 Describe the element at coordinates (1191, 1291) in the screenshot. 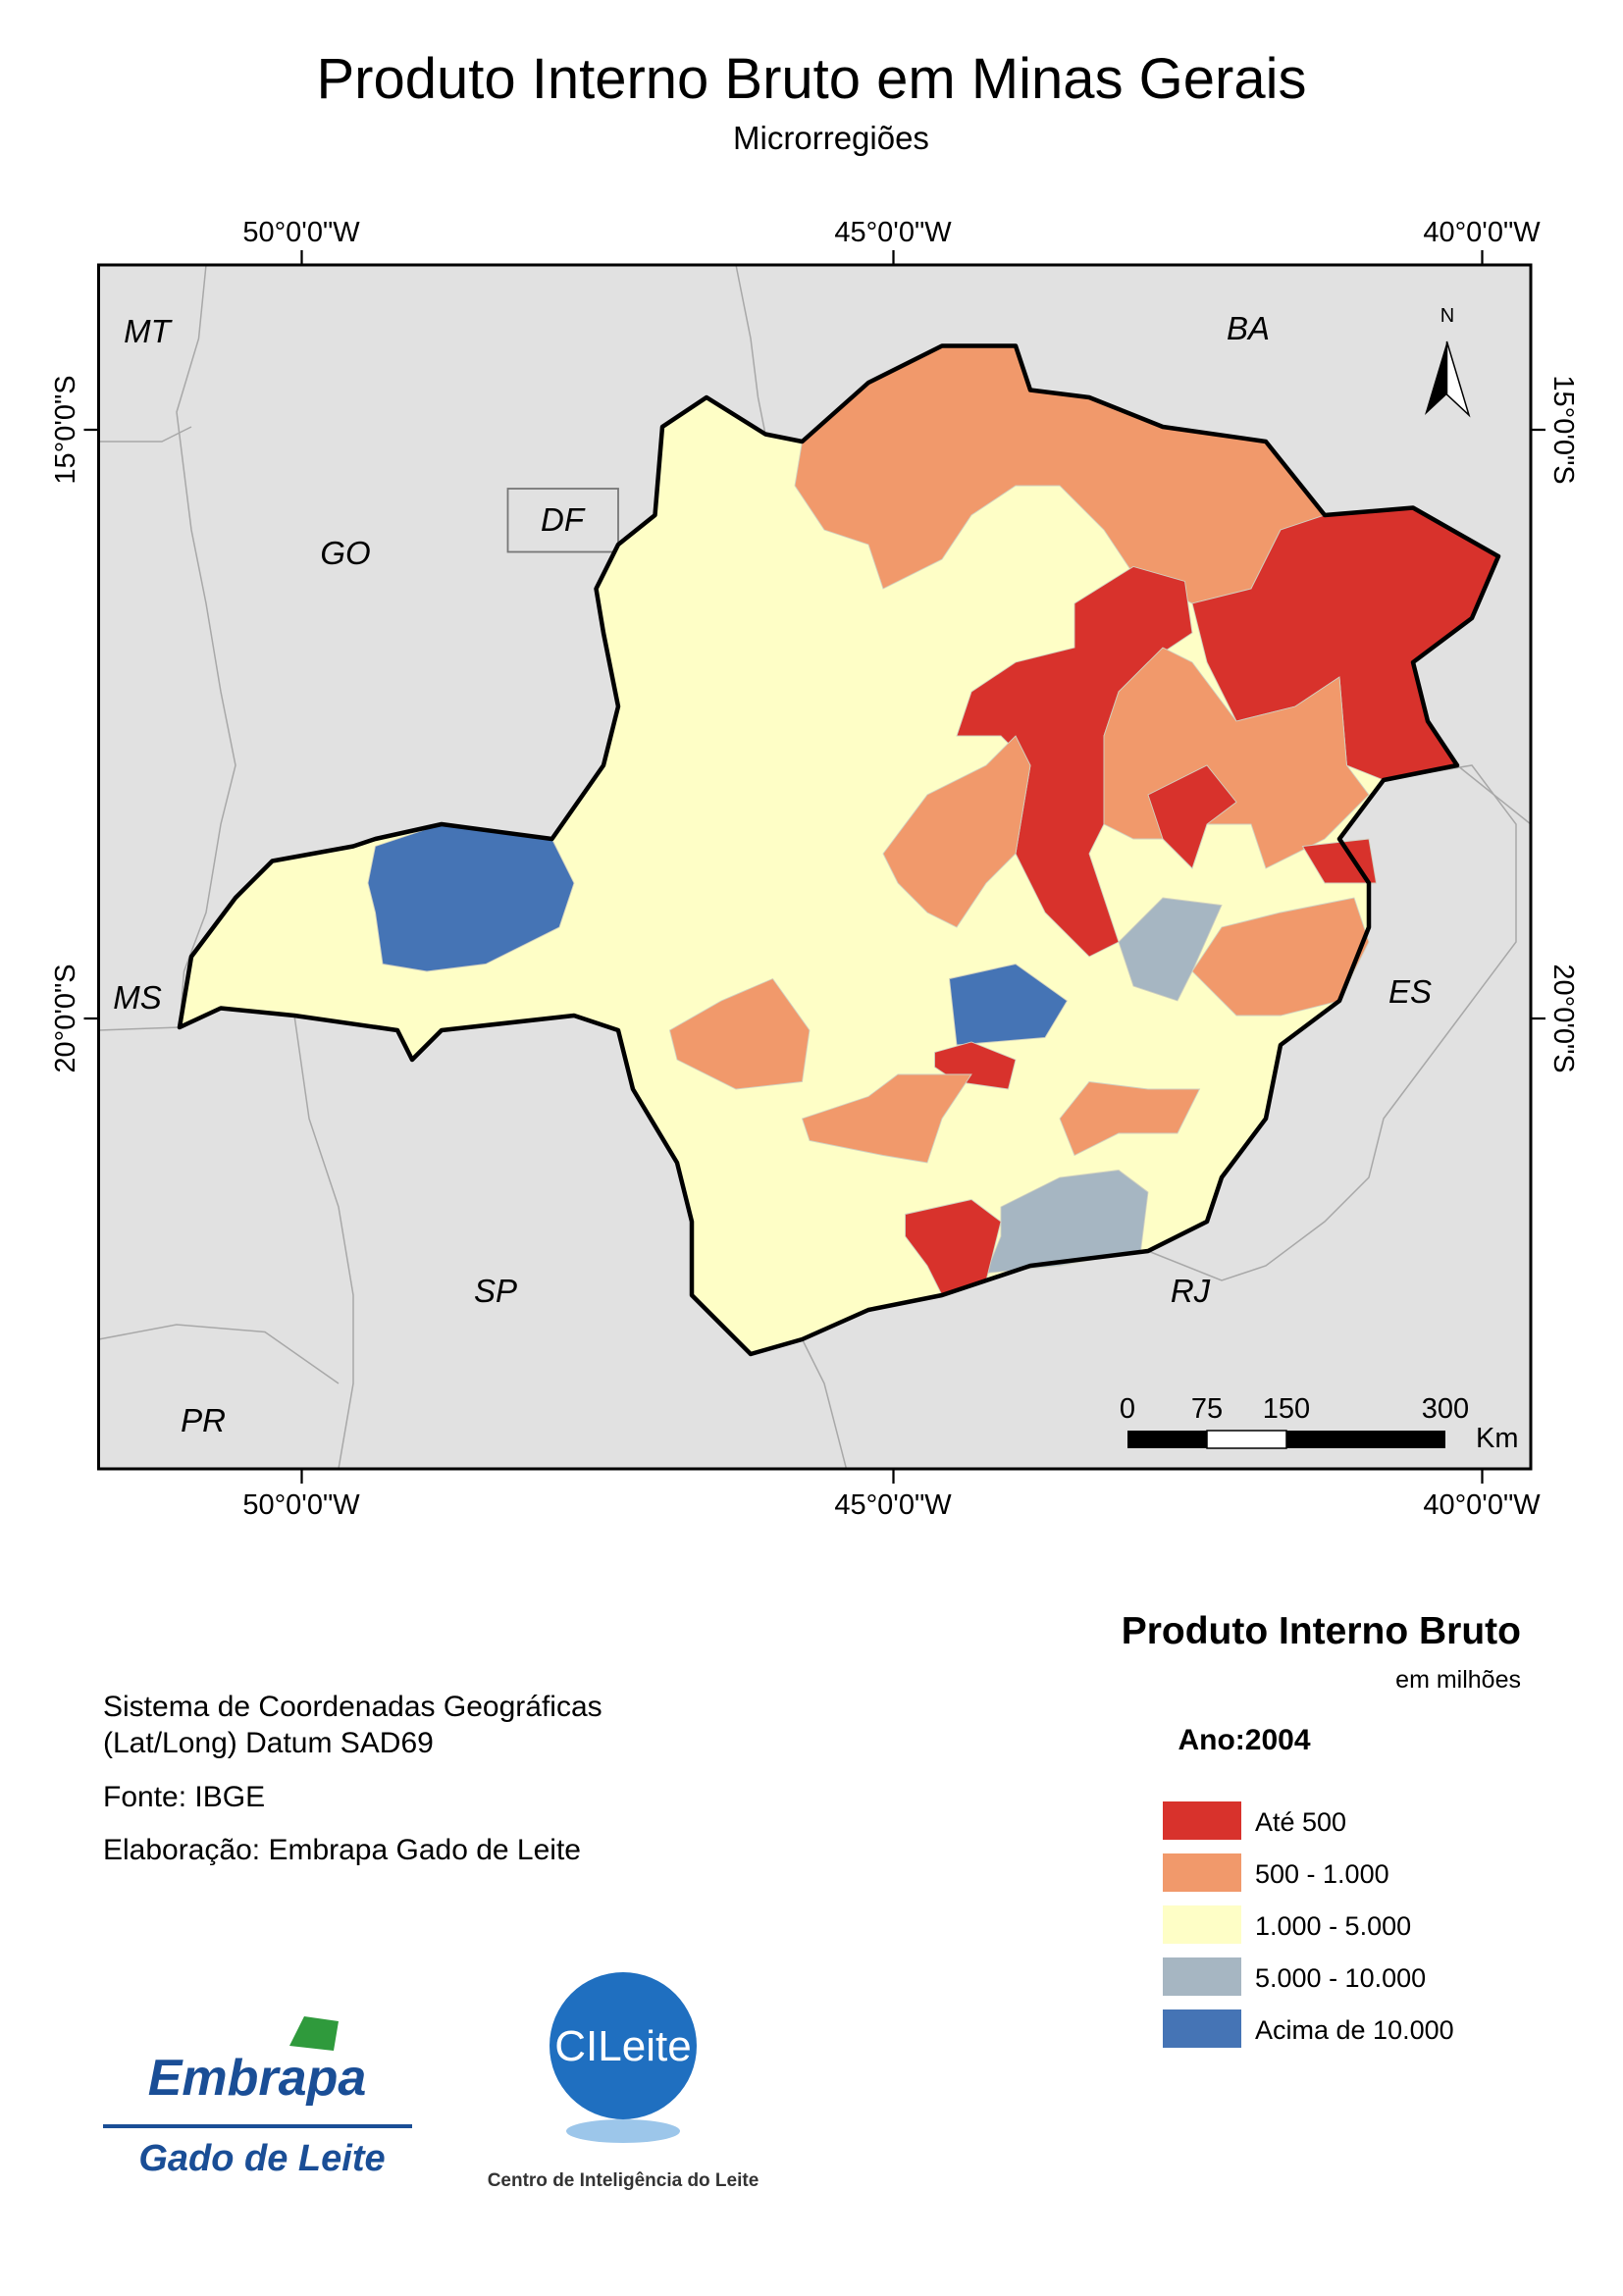

I see `state-label: RJ` at that location.